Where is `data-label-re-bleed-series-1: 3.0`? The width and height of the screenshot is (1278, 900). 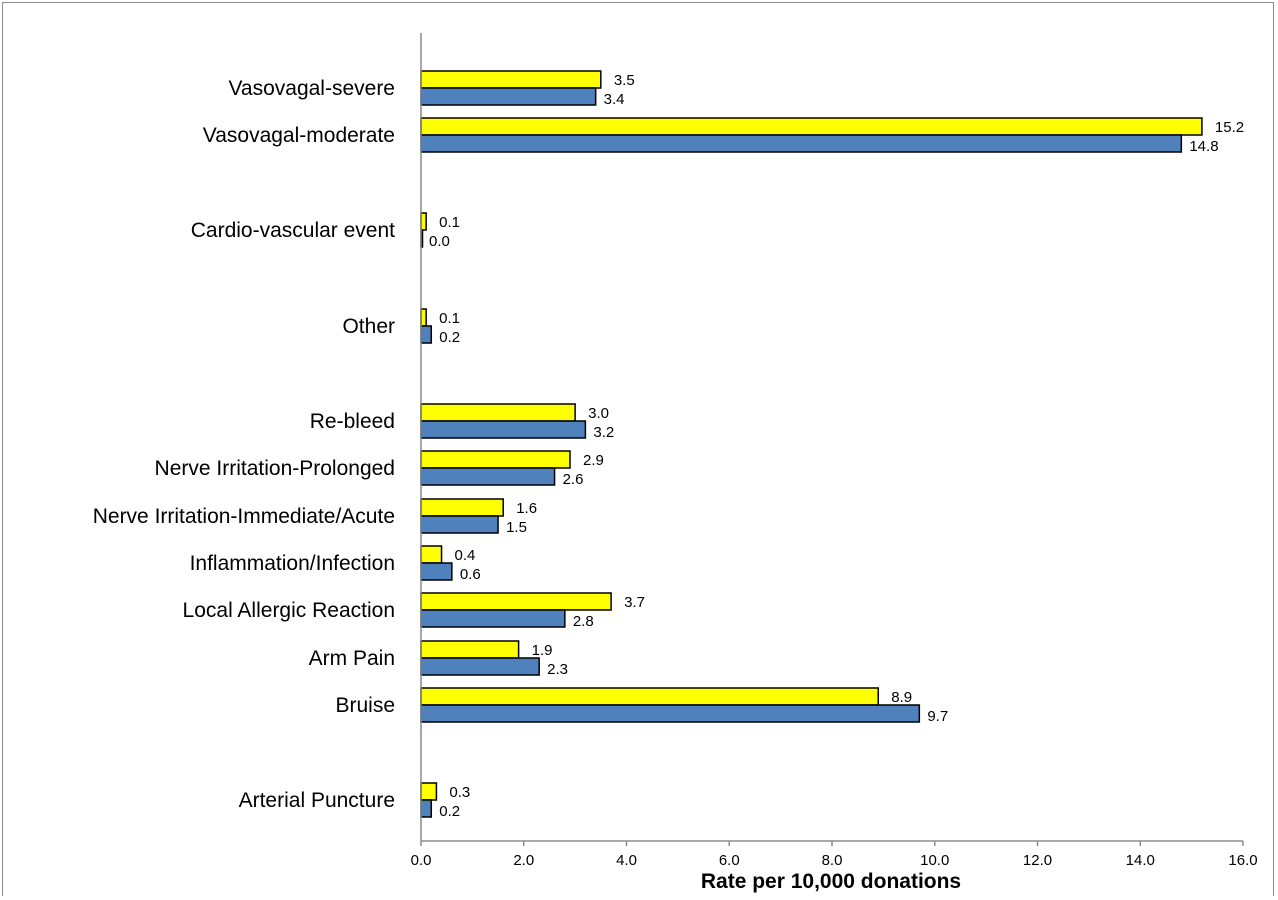 data-label-re-bleed-series-1: 3.0 is located at coordinates (598, 413).